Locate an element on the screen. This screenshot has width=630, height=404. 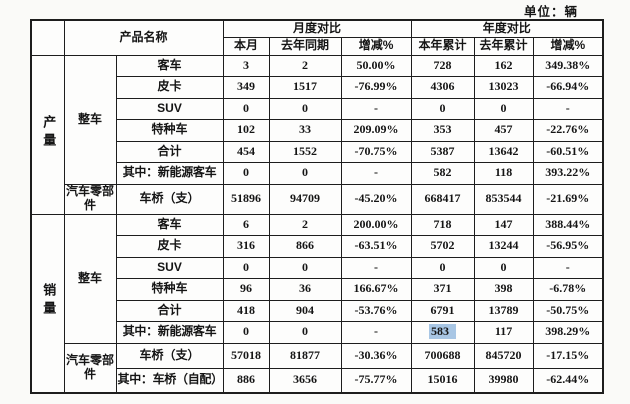
value-cell: 4306 is located at coordinates (442, 87).